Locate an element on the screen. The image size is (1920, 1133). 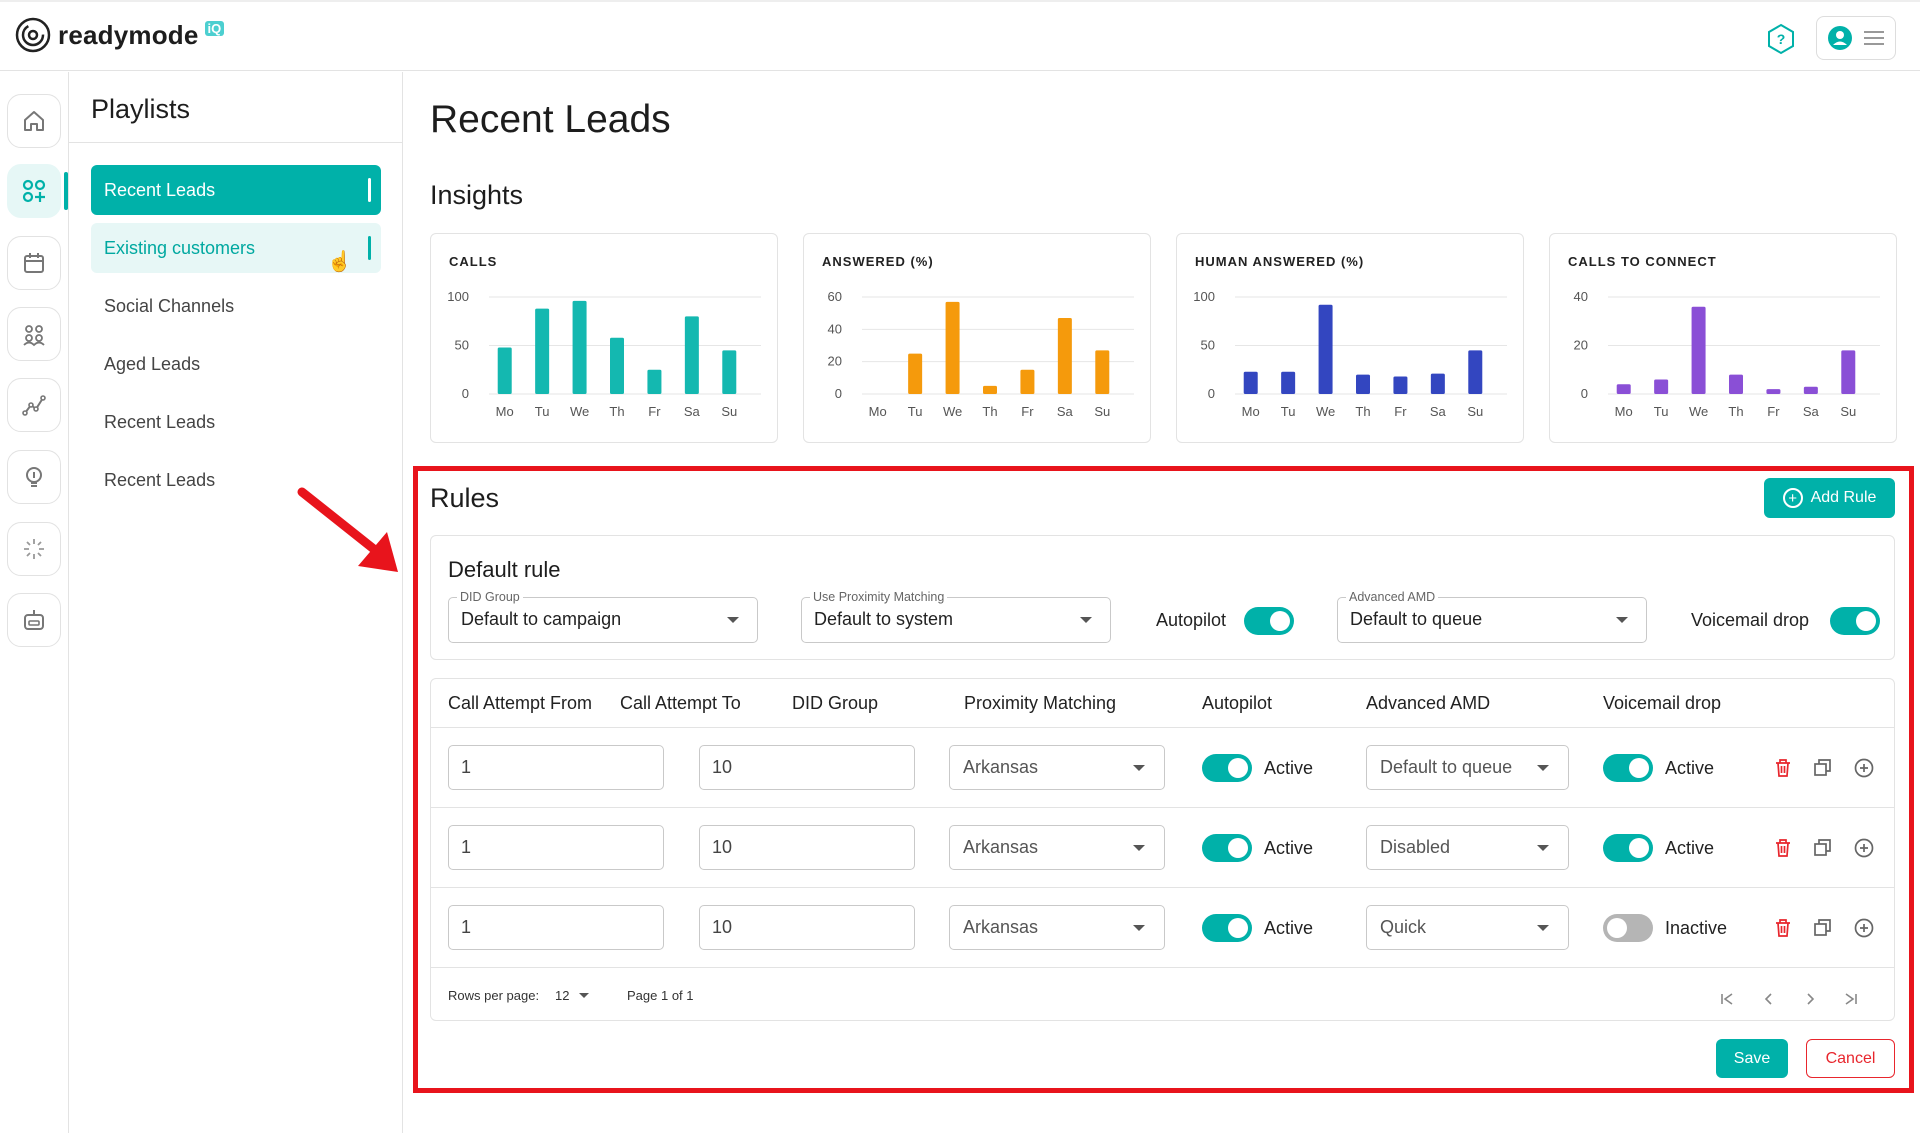
bot-icon is located at coordinates (34, 620).